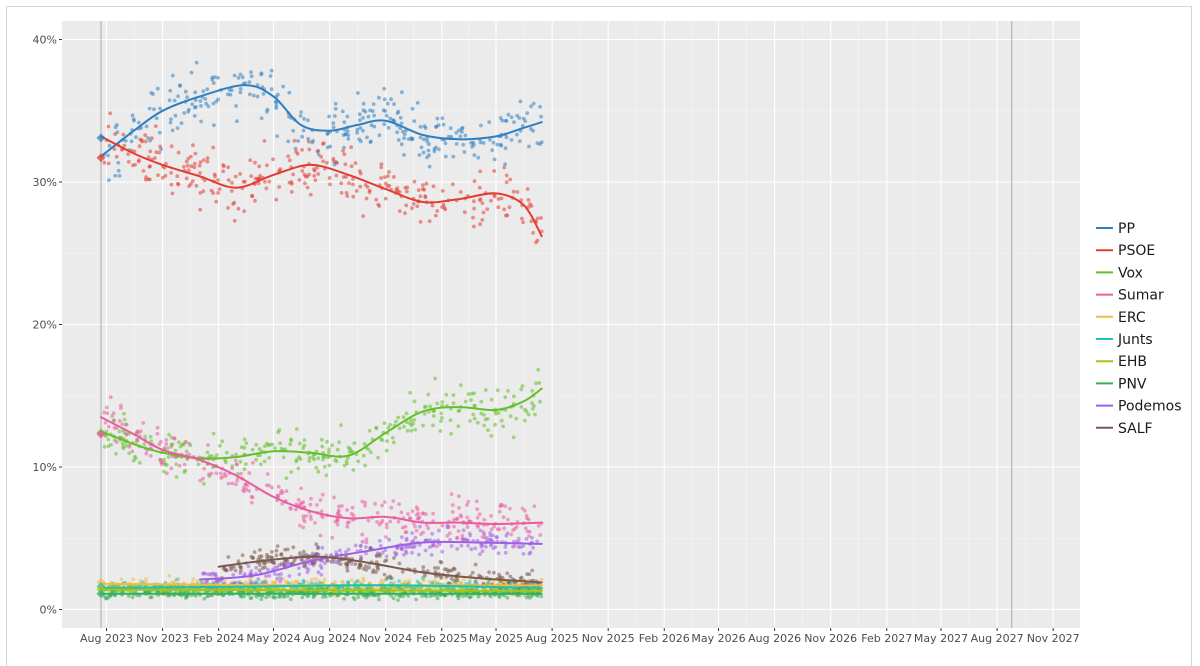 This screenshot has height=666, width=1200. Describe the element at coordinates (45, 325) in the screenshot. I see `y-tick-label: 20%` at that location.